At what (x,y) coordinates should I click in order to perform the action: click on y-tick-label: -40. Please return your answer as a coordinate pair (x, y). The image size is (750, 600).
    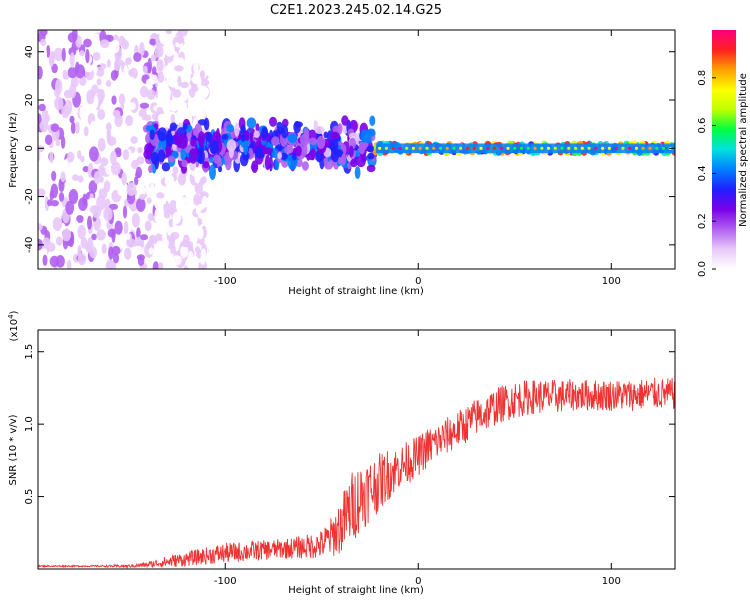
    Looking at the image, I should click on (29, 245).